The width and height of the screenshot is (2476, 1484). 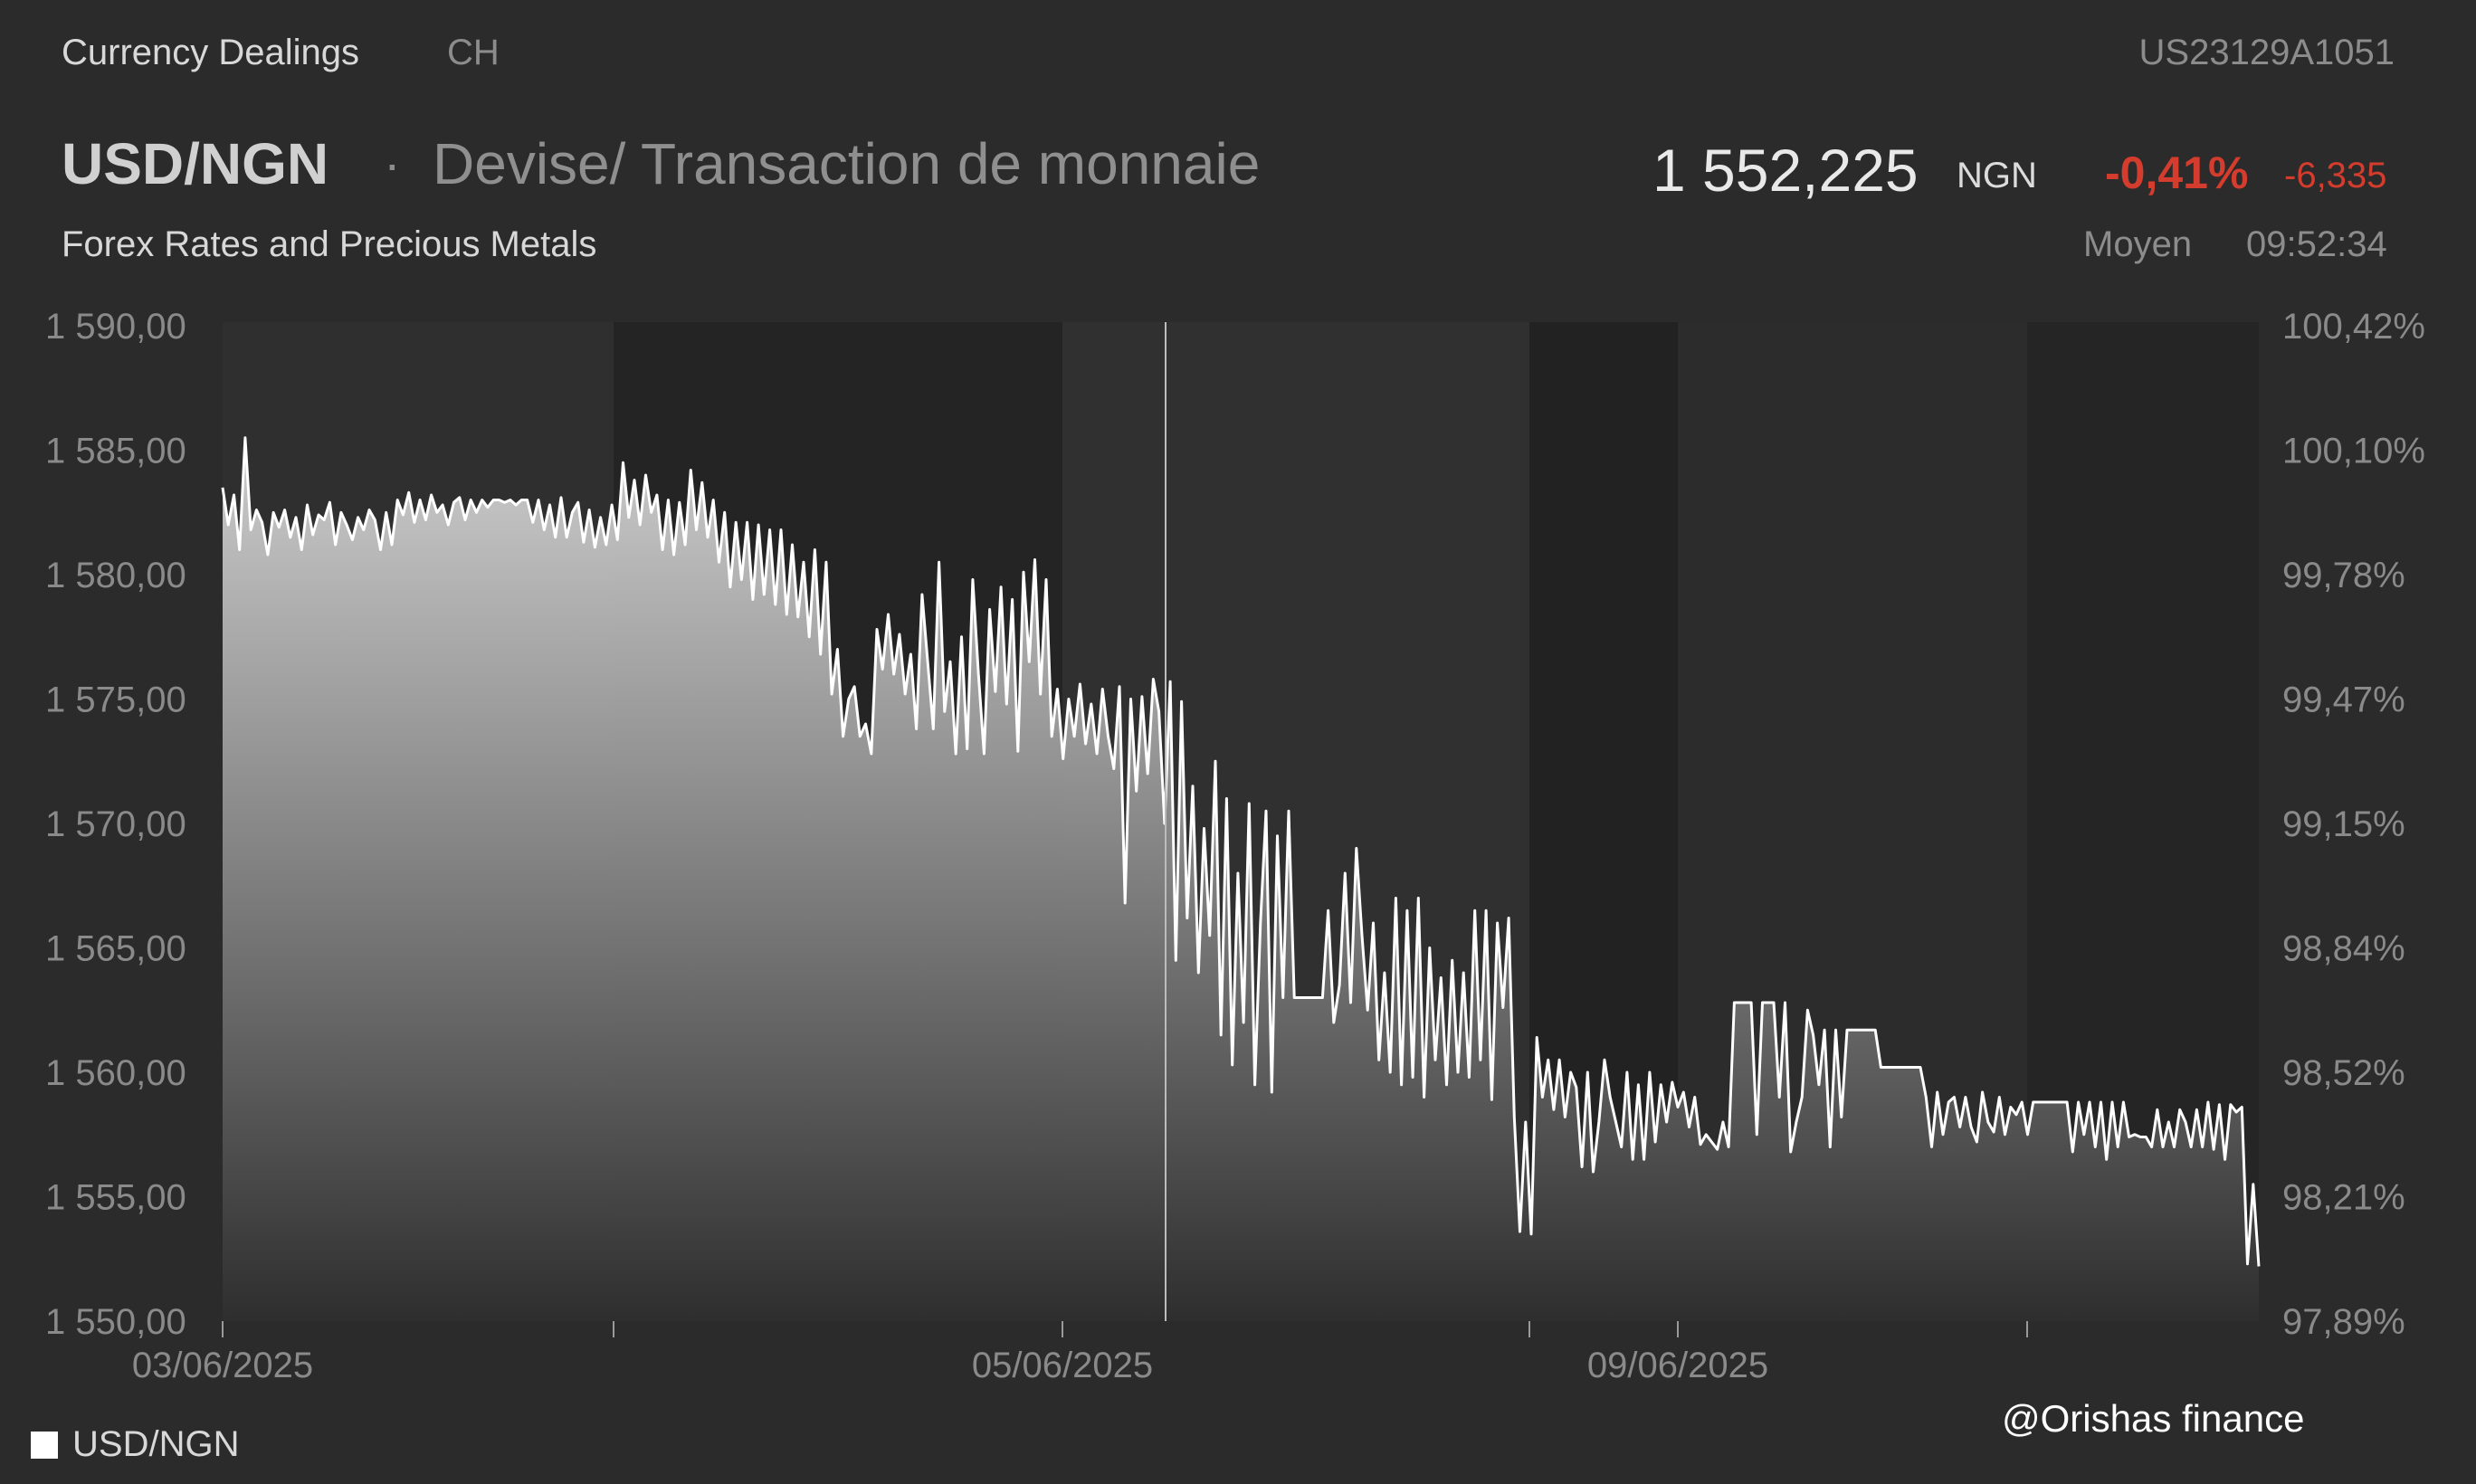 I want to click on y2-tick-label: 100,10%, so click(x=2353, y=451).